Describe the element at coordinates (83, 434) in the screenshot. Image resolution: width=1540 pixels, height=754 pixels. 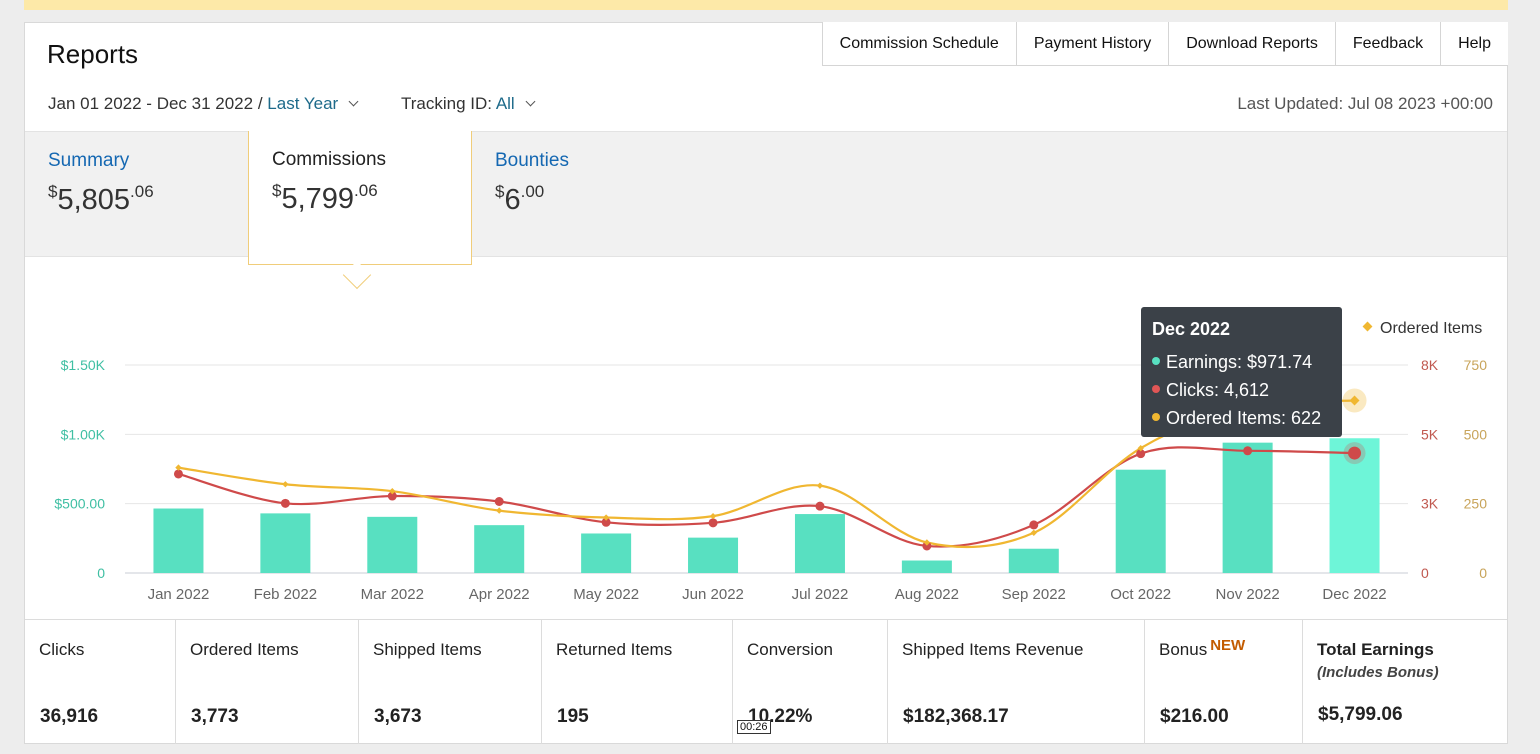
I see `left-axis-tick: $1.00K` at that location.